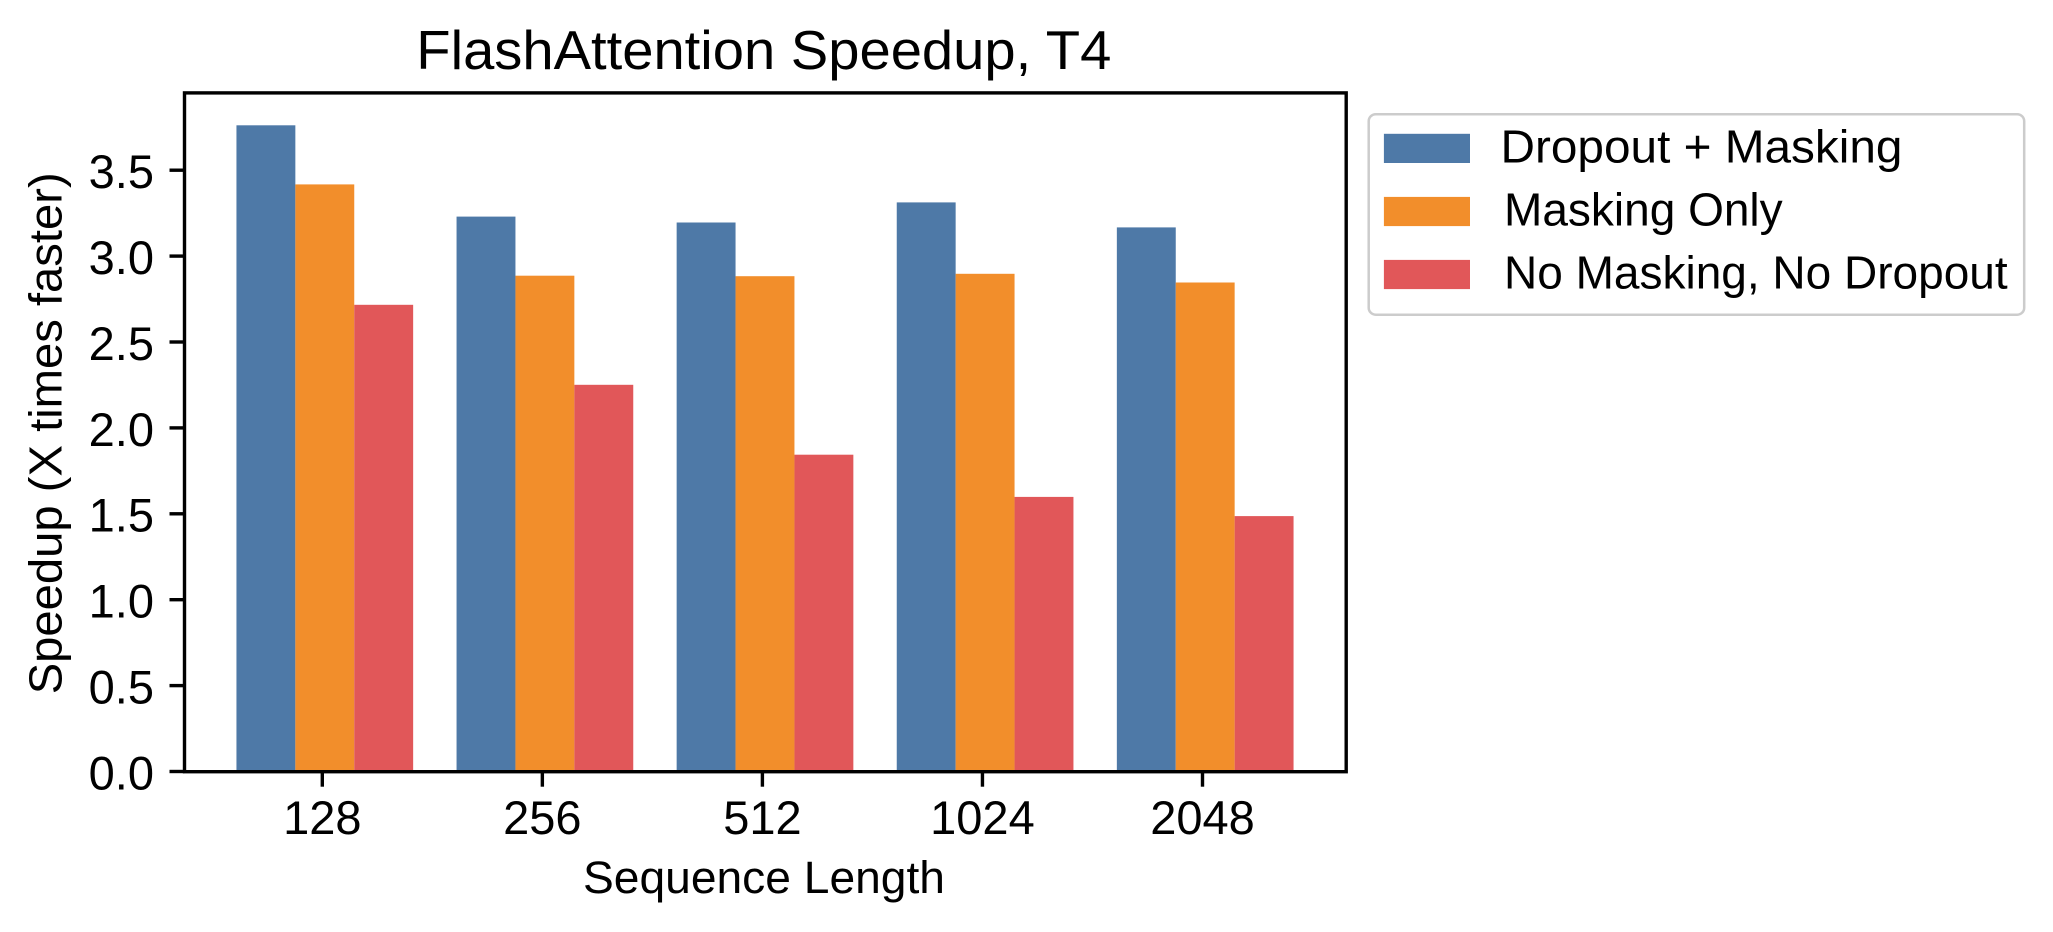 This screenshot has height=932, width=2053. What do you see at coordinates (121, 429) in the screenshot?
I see `svg-text: 2.0` at bounding box center [121, 429].